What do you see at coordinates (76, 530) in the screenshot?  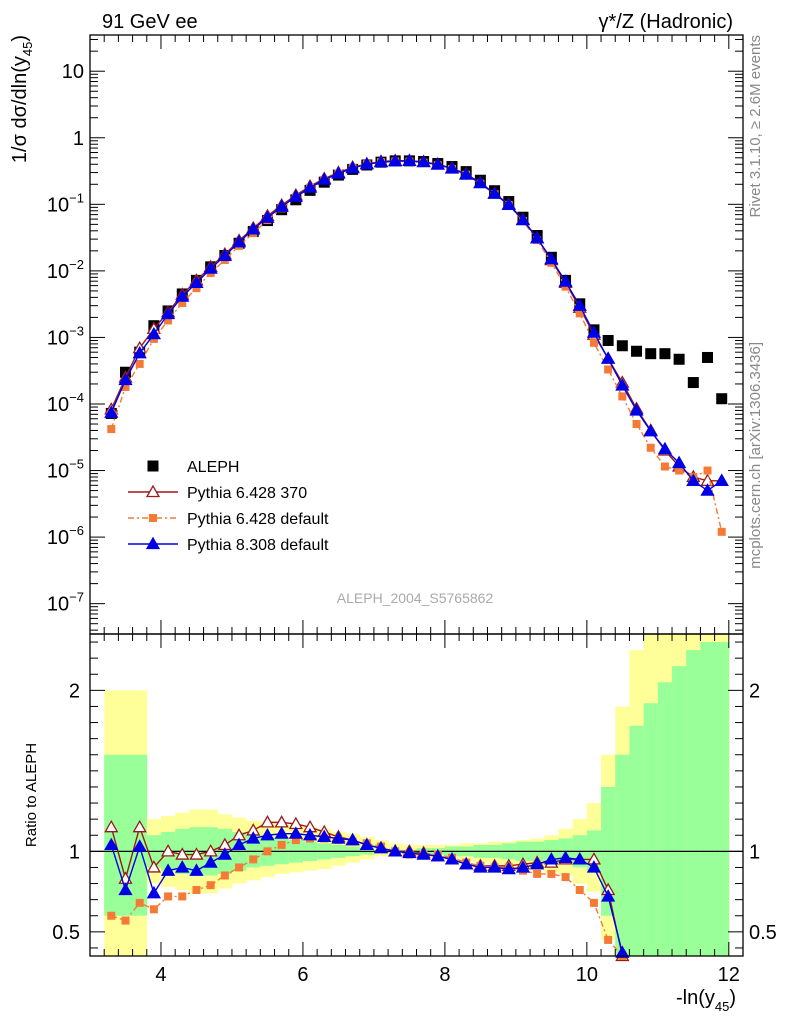 I see `y-tick-label-exponent: −6` at bounding box center [76, 530].